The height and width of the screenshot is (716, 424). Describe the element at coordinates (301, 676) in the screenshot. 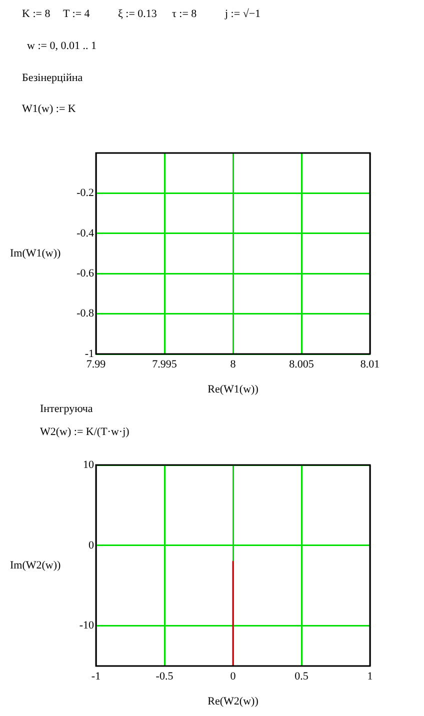

I see `x-tick-label: 0.5` at that location.